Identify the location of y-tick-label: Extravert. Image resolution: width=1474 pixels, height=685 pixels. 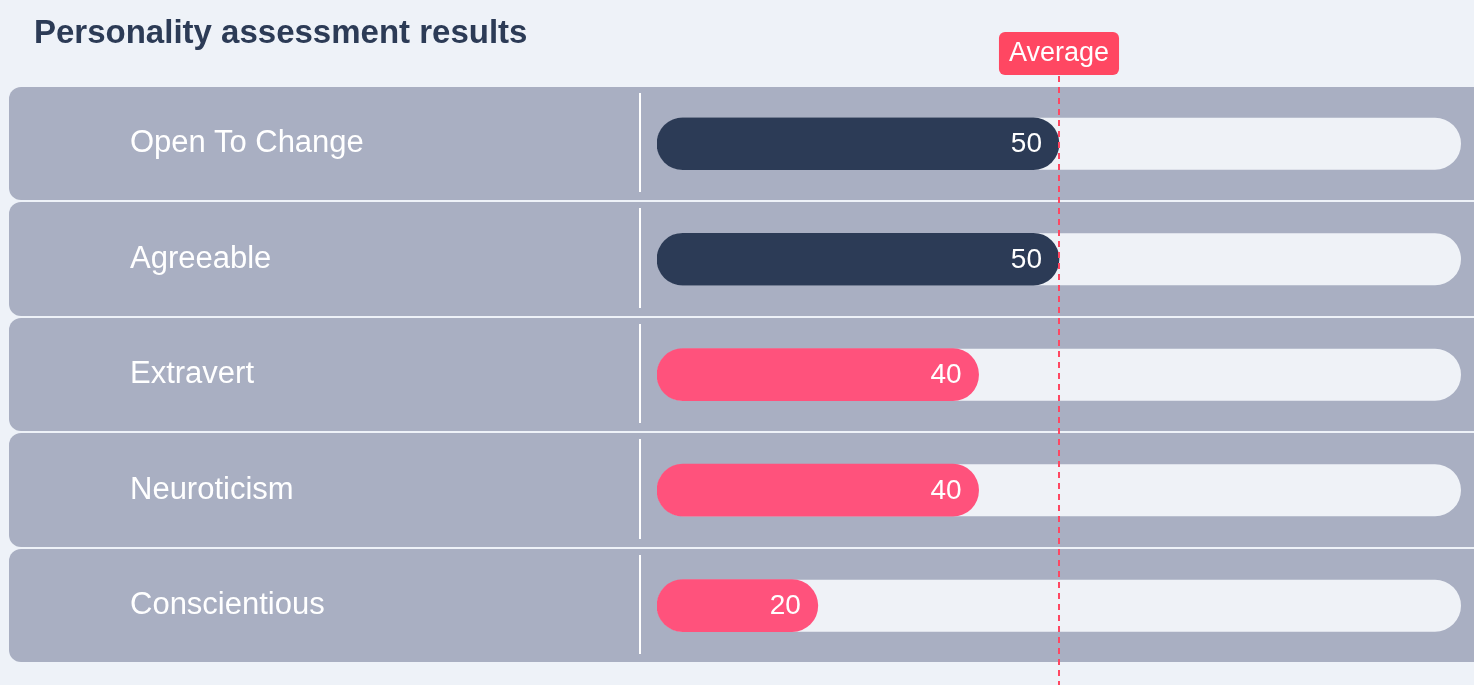
(192, 373).